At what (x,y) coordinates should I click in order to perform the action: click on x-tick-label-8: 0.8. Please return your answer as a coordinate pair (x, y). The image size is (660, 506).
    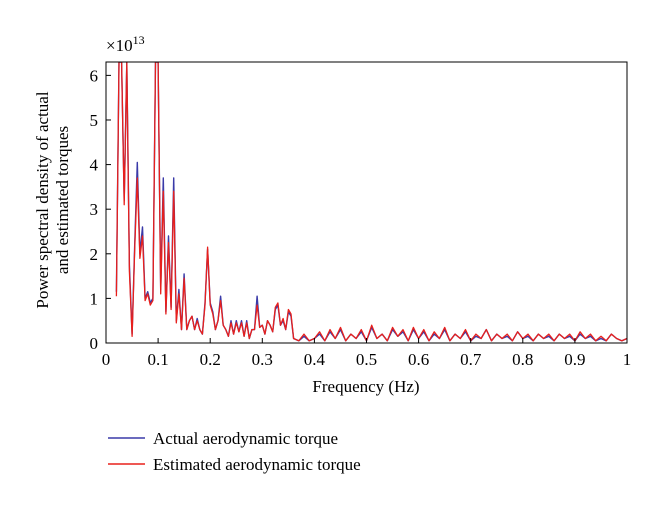
    Looking at the image, I should click on (522, 359).